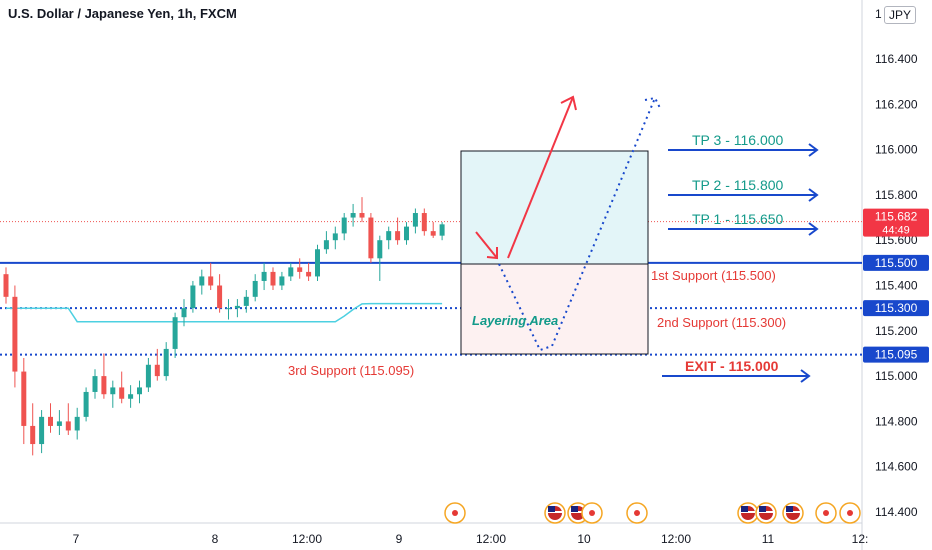 The height and width of the screenshot is (550, 932). What do you see at coordinates (540, 177) in the screenshot?
I see `bullish-projection` at bounding box center [540, 177].